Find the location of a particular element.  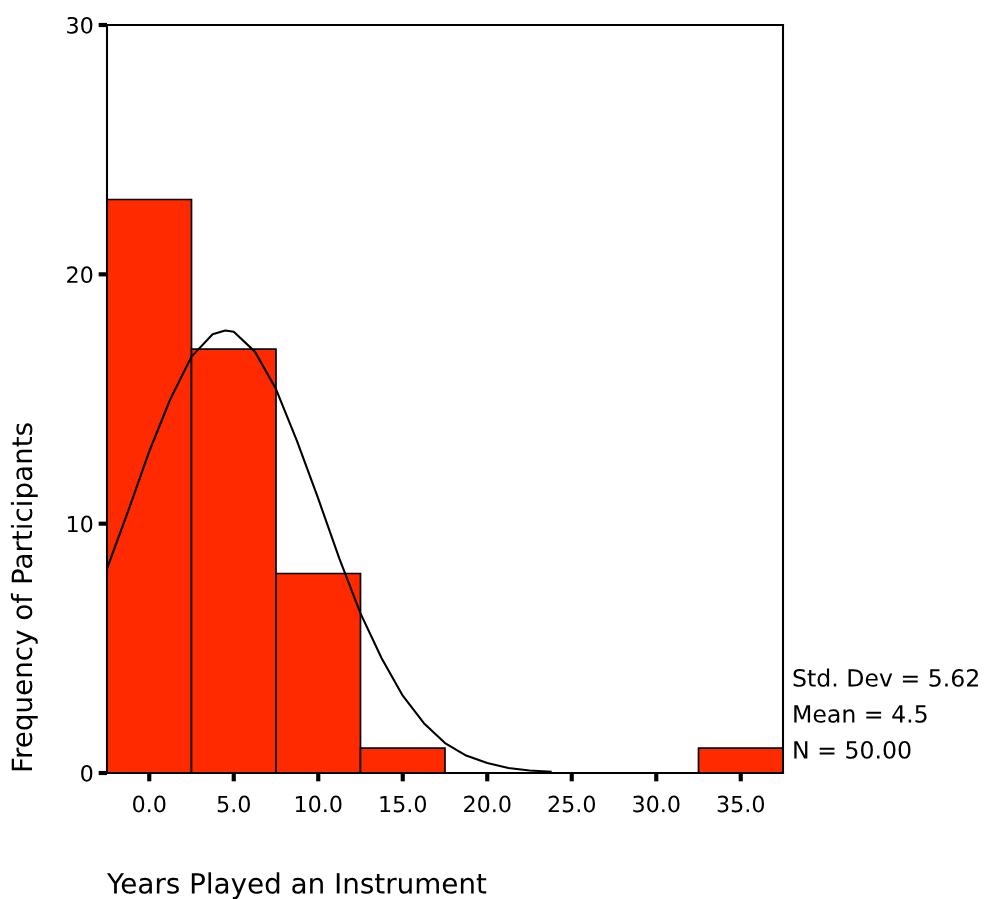

x-tick-label: 15.0 is located at coordinates (403, 804).